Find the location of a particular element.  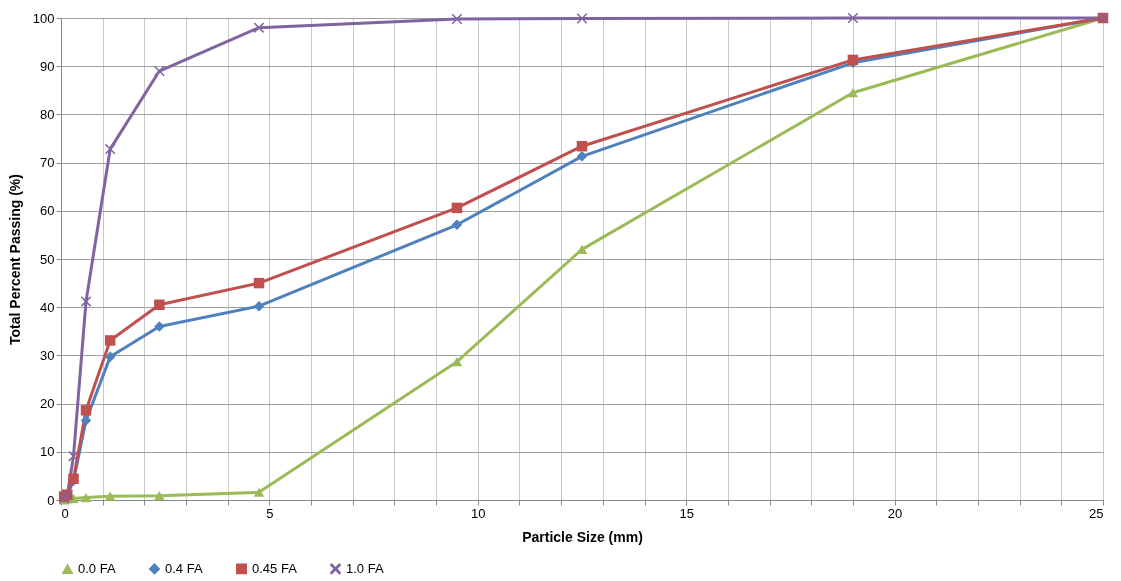

y-tick-label: 0 is located at coordinates (51, 500).